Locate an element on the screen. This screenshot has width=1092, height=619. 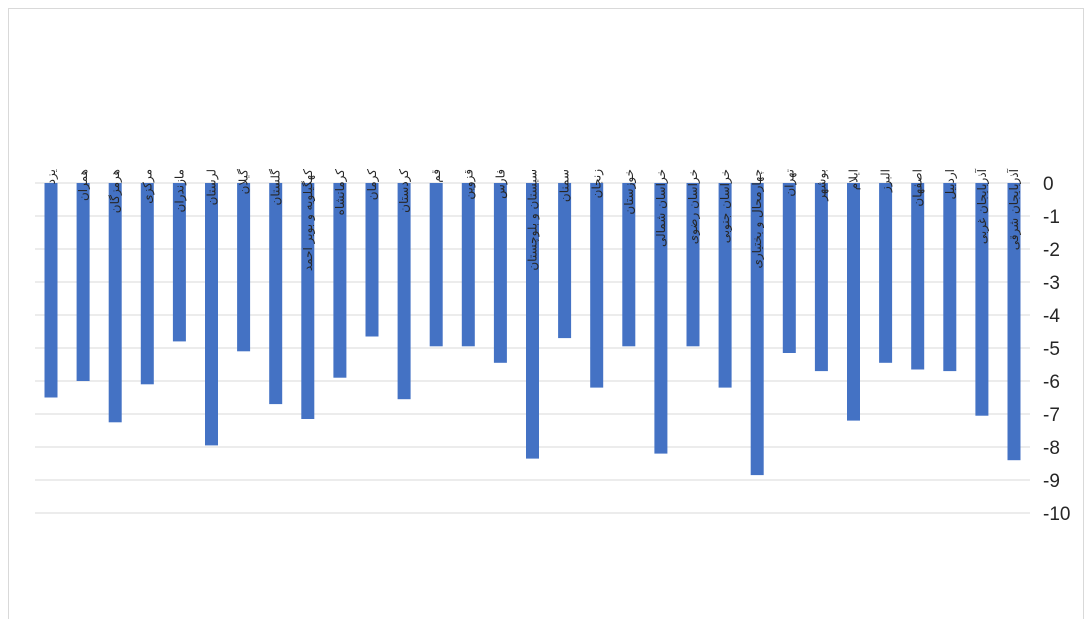
category-label: خراسان جنوبی is located at coordinates (725, 206).